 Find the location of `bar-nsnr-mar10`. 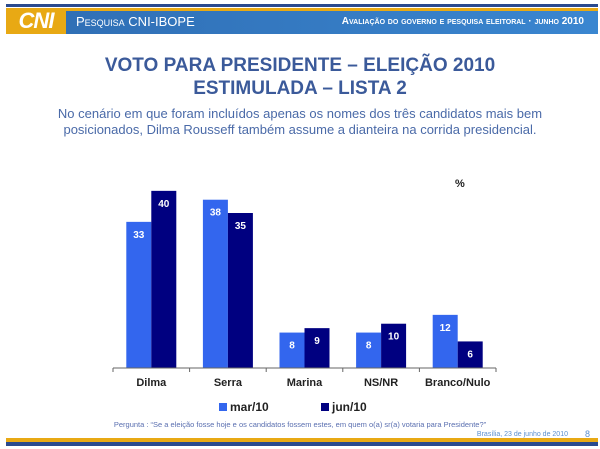

bar-nsnr-mar10 is located at coordinates (369, 350).